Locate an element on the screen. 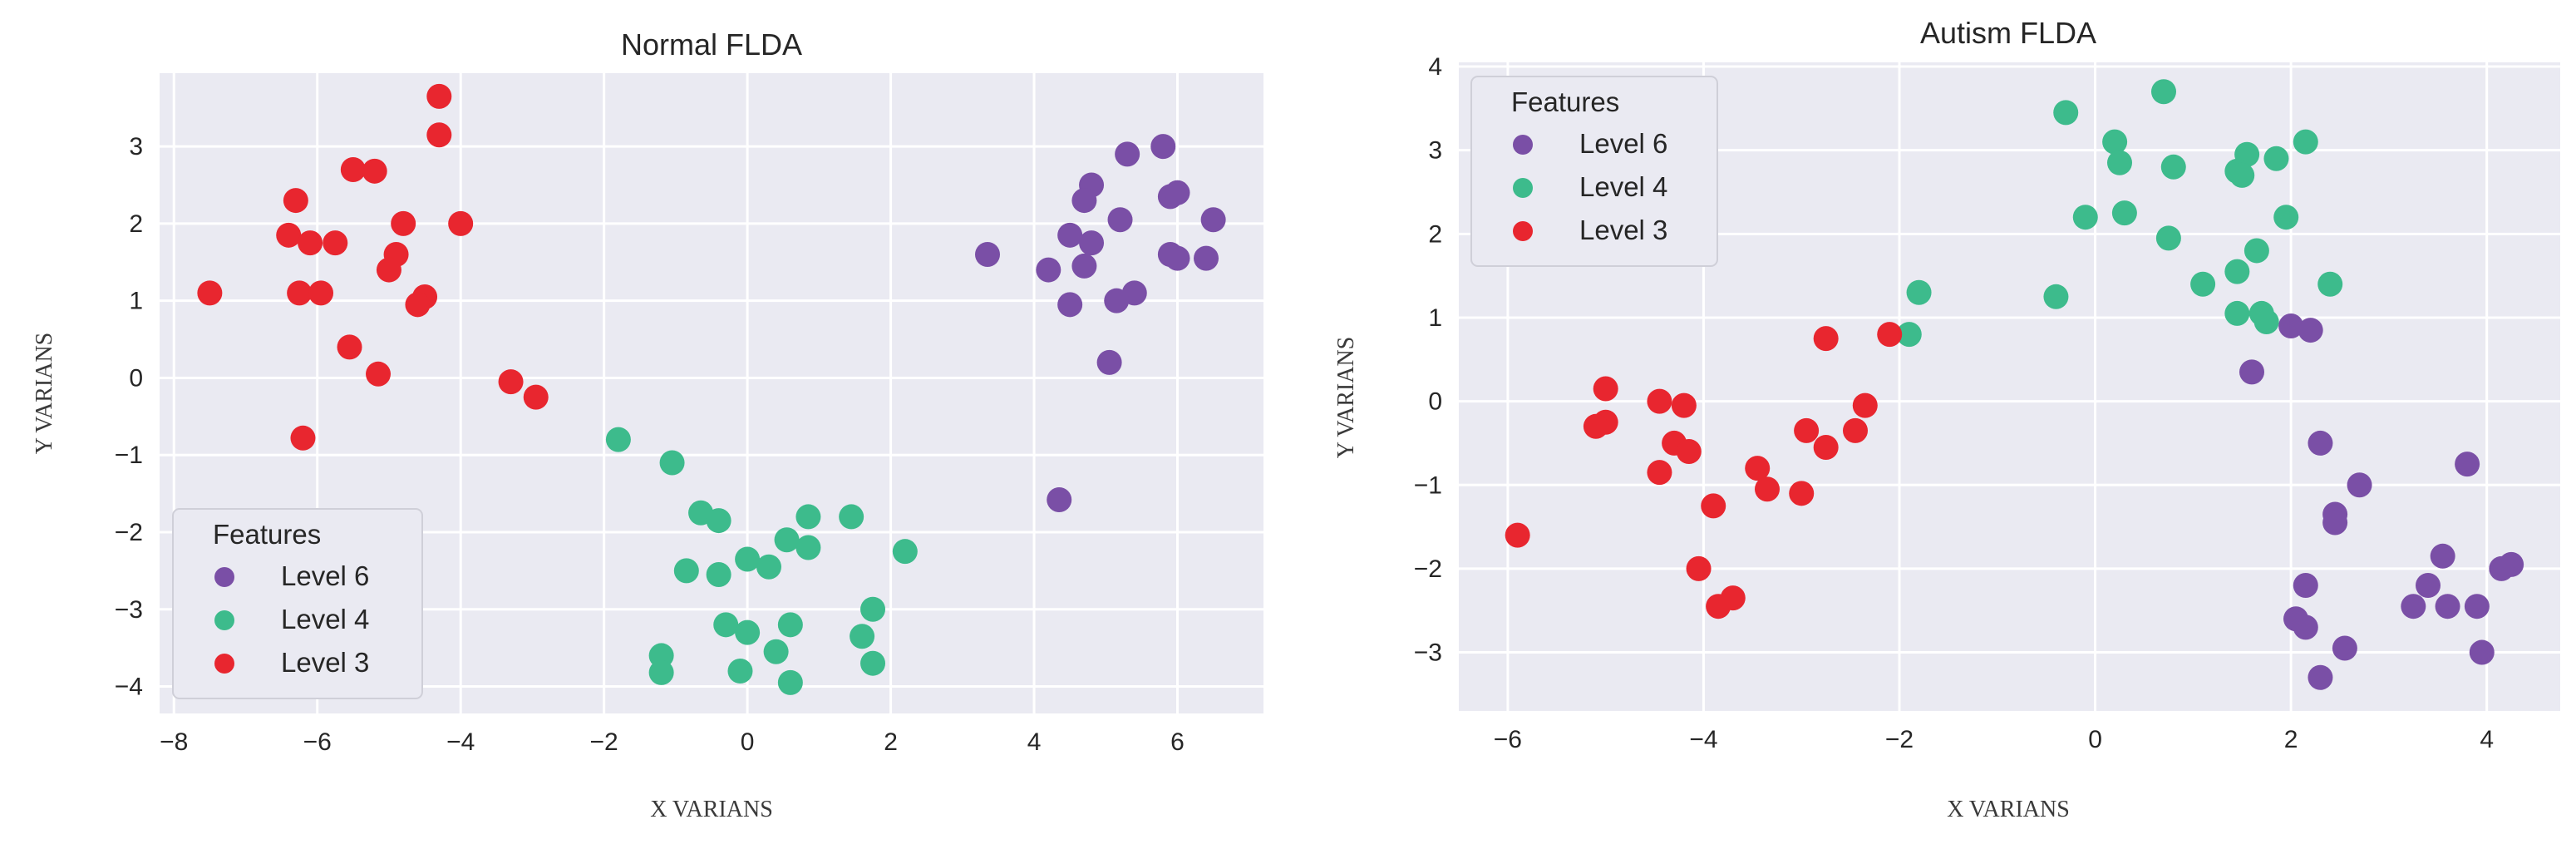 This screenshot has height=844, width=2576. y-tick-label: 2 is located at coordinates (136, 224).